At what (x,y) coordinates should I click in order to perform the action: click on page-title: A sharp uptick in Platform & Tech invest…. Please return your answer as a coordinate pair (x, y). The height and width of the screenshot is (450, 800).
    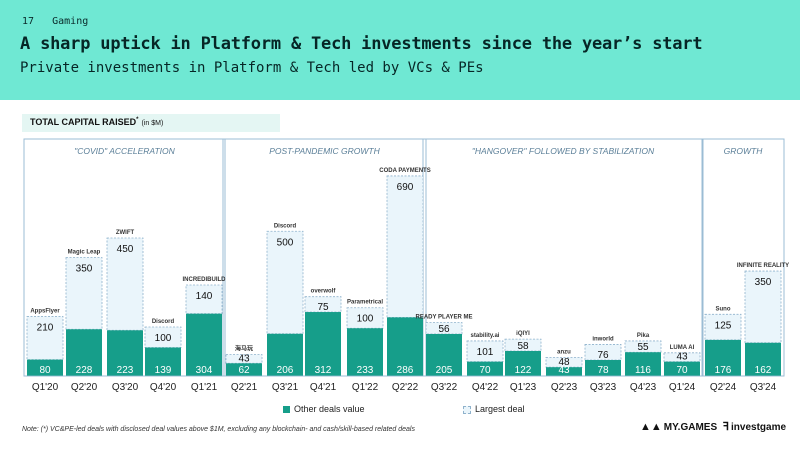
    Looking at the image, I should click on (361, 44).